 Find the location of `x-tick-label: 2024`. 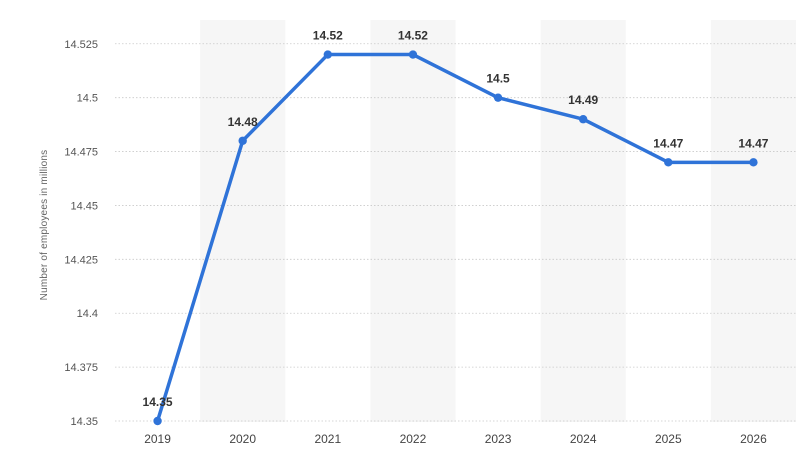

x-tick-label: 2024 is located at coordinates (583, 439).